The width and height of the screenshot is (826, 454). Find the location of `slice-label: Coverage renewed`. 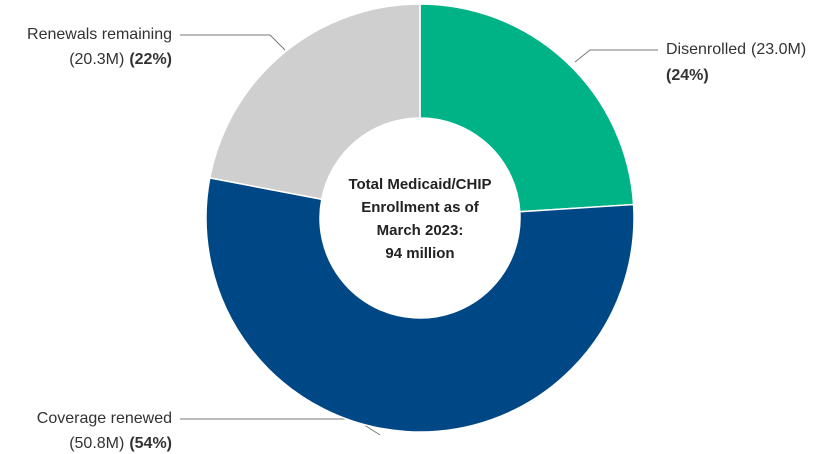

slice-label: Coverage renewed is located at coordinates (104, 418).